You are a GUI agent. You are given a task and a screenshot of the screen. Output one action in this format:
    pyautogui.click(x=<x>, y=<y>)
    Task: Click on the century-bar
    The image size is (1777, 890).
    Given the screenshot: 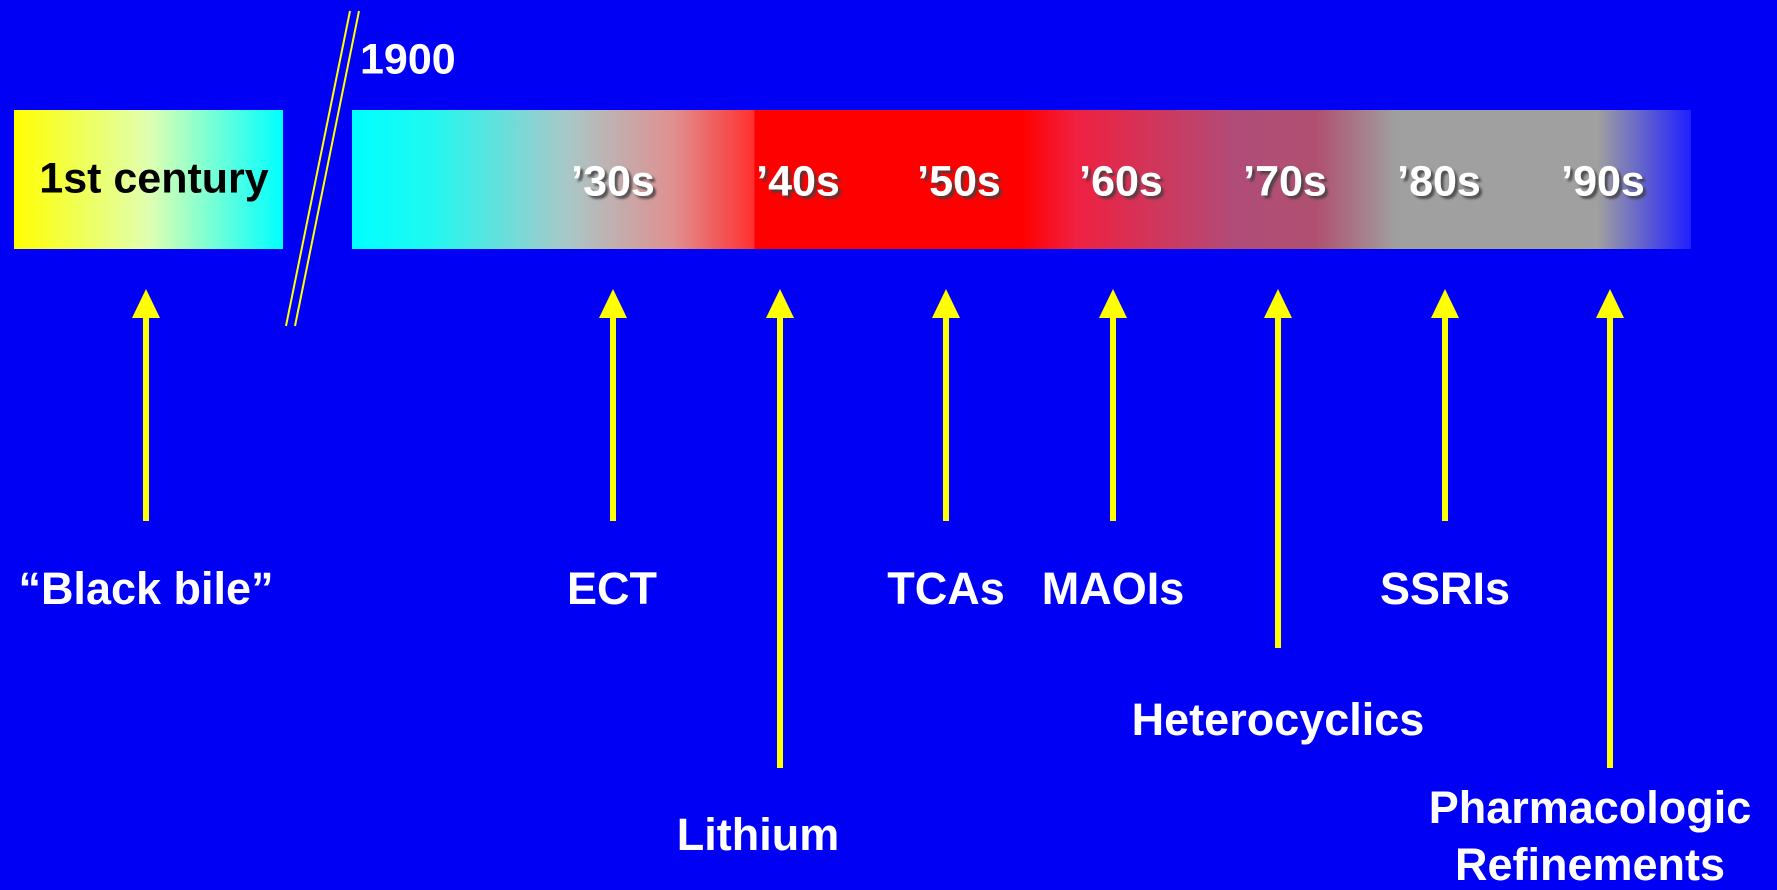 What is the action you would take?
    pyautogui.click(x=1021, y=179)
    